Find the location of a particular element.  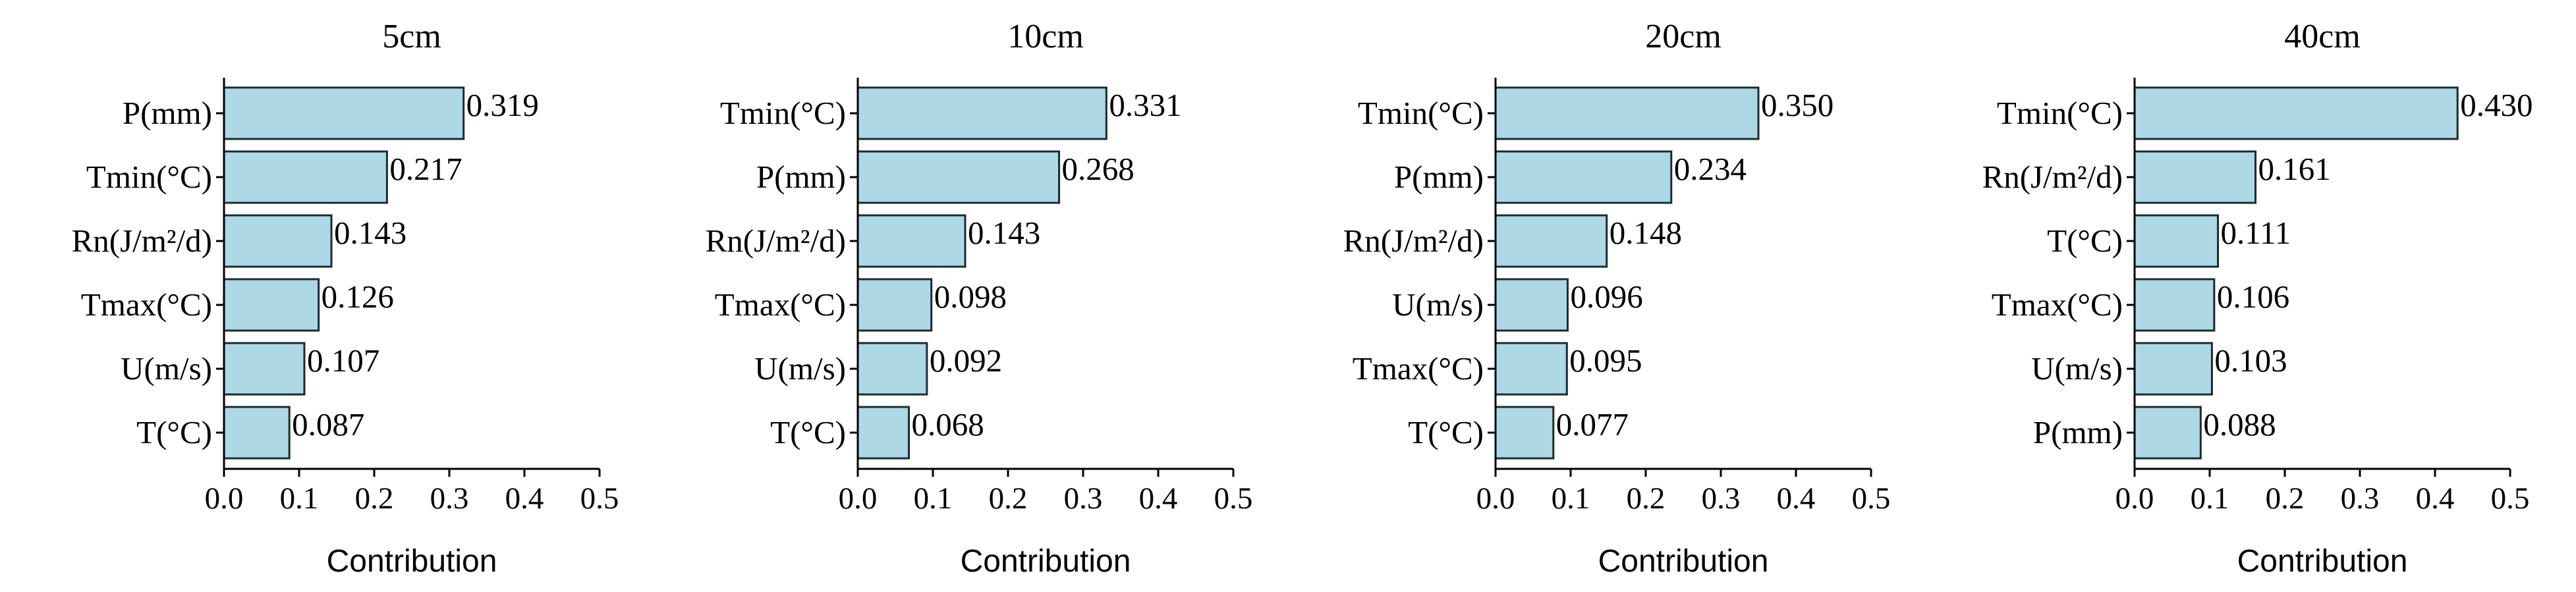

value-label: 0.107 is located at coordinates (343, 361).